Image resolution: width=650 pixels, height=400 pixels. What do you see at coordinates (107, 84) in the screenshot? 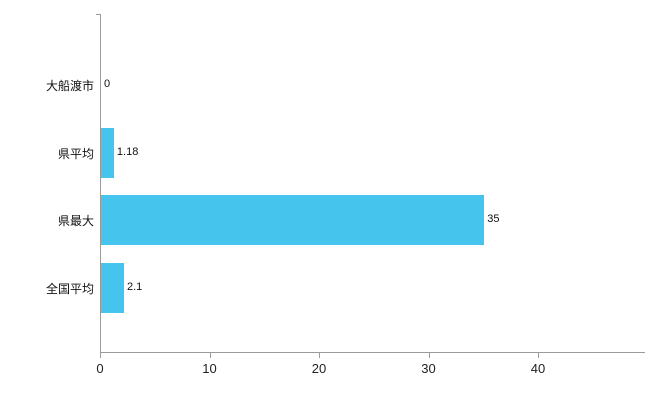
I see `value-label: 0` at bounding box center [107, 84].